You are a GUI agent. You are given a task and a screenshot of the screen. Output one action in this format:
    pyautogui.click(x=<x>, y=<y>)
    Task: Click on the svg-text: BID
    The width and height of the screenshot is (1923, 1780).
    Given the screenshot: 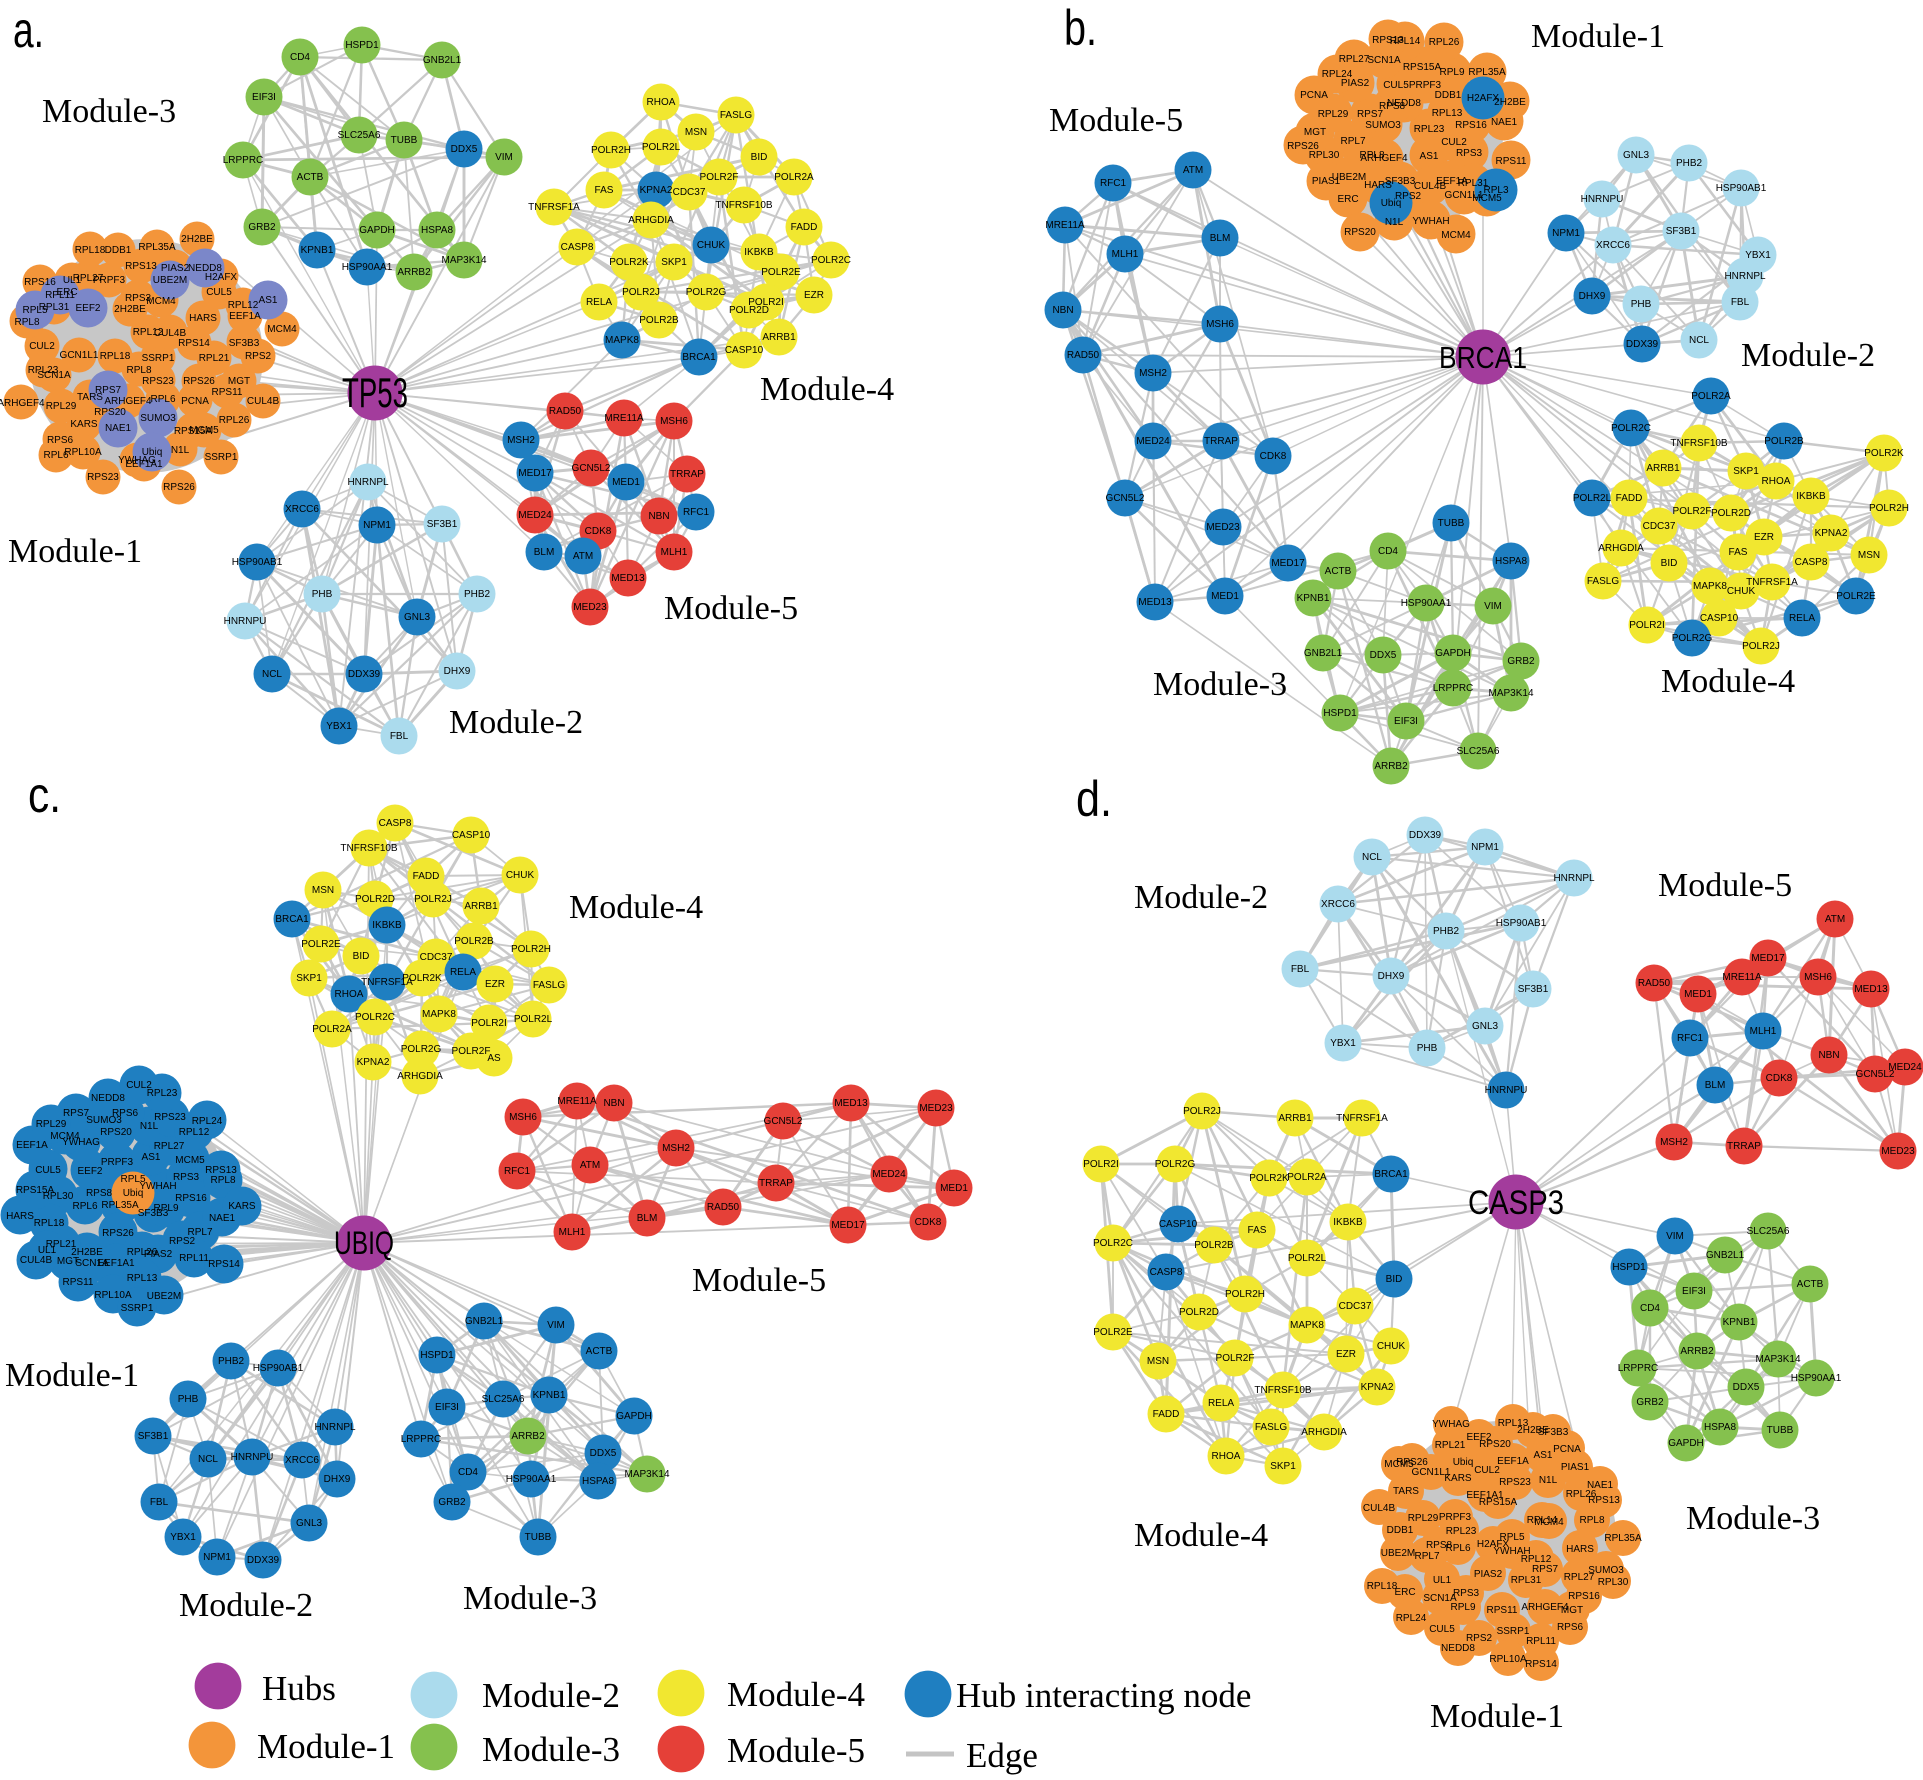 What is the action you would take?
    pyautogui.click(x=1669, y=563)
    